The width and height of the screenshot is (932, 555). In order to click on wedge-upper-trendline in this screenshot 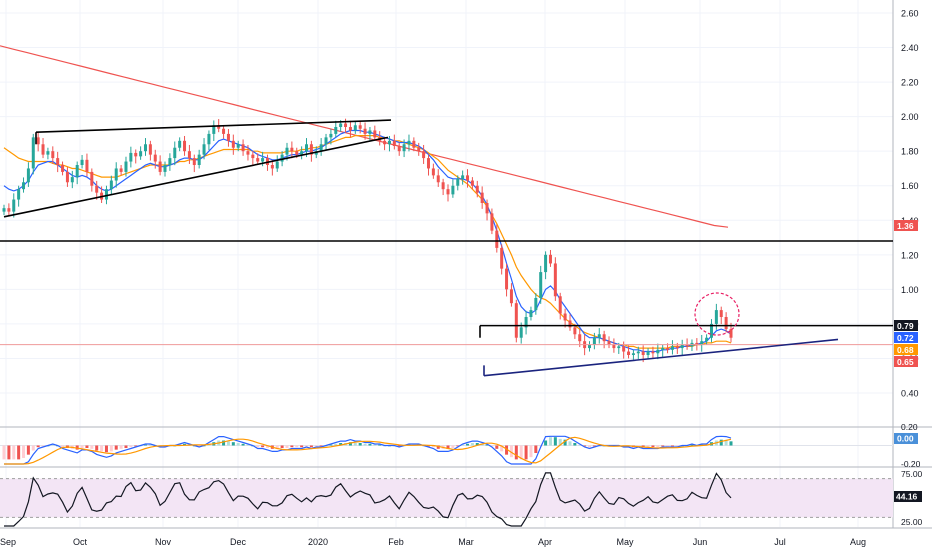, I will do `click(213, 126)`.